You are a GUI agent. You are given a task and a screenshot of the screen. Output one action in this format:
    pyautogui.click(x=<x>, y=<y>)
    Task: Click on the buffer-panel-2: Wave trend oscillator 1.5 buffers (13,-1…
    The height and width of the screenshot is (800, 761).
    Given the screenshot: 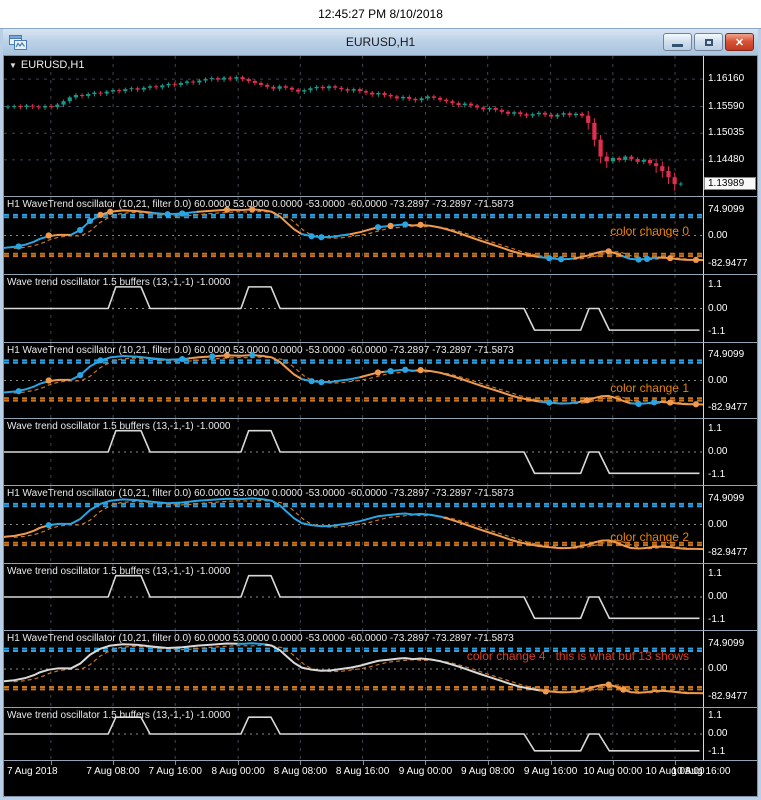 What is the action you would take?
    pyautogui.click(x=380, y=451)
    